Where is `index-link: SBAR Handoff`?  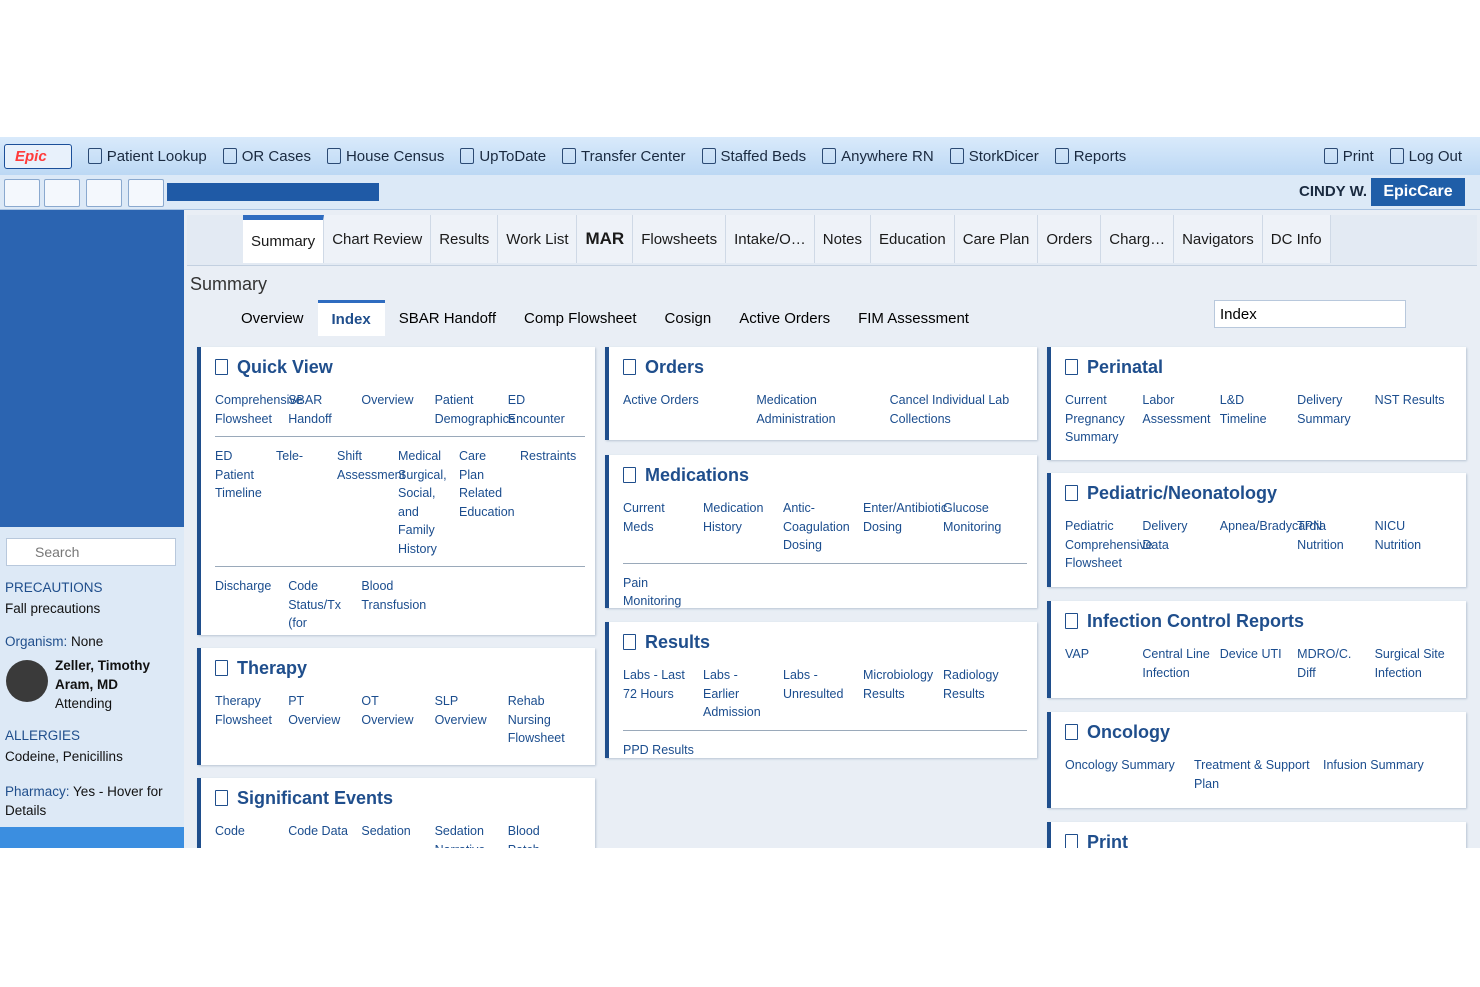 index-link: SBAR Handoff is located at coordinates (310, 409).